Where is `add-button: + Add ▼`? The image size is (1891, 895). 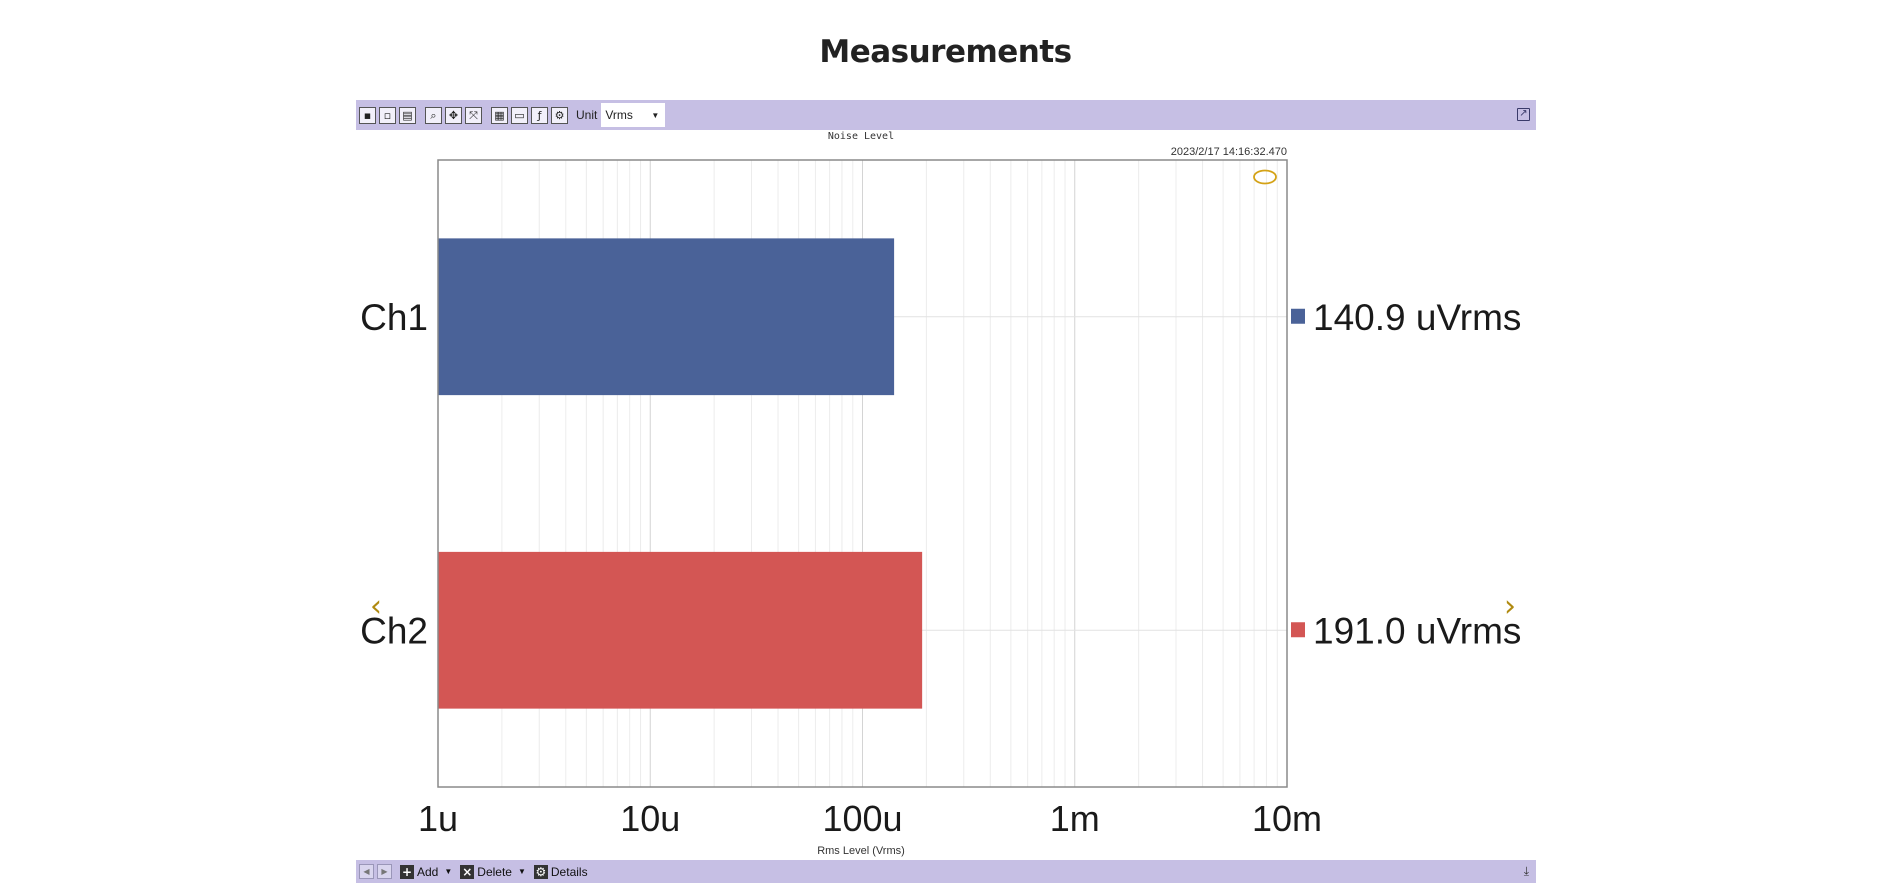 add-button: + Add ▼ is located at coordinates (426, 871).